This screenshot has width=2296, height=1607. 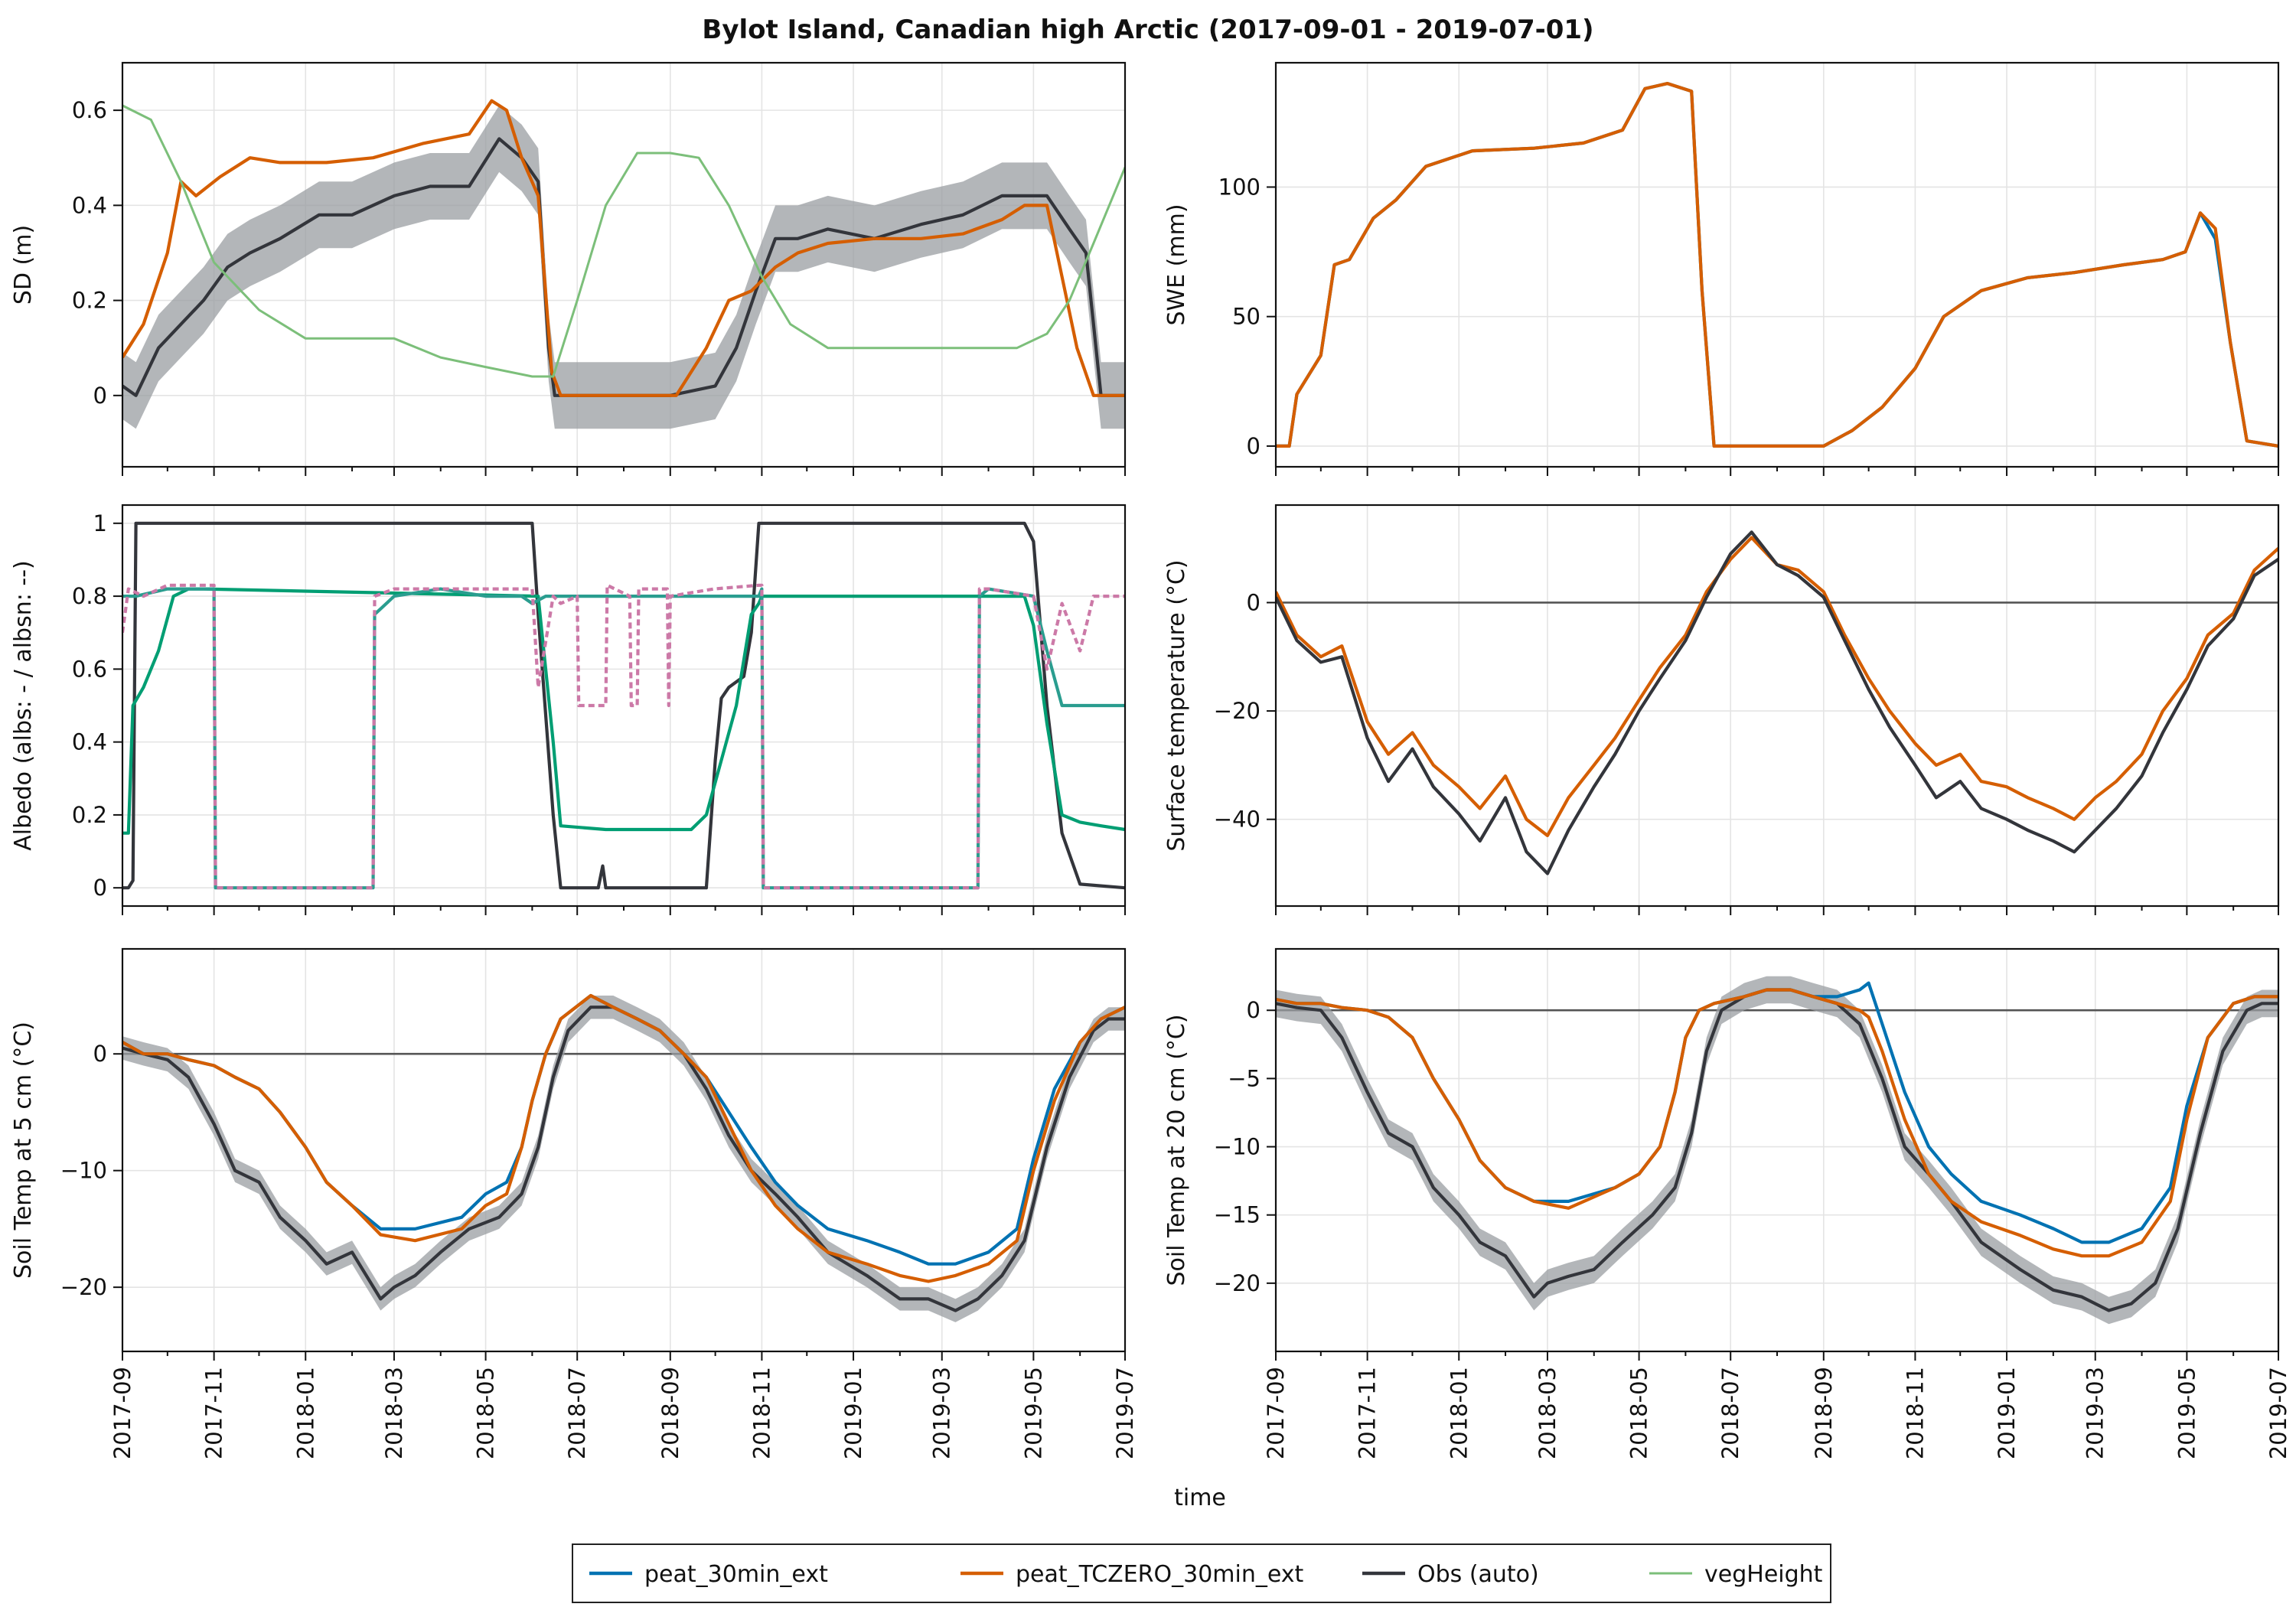 I want to click on x-tick-label: 2018-03, so click(x=394, y=1413).